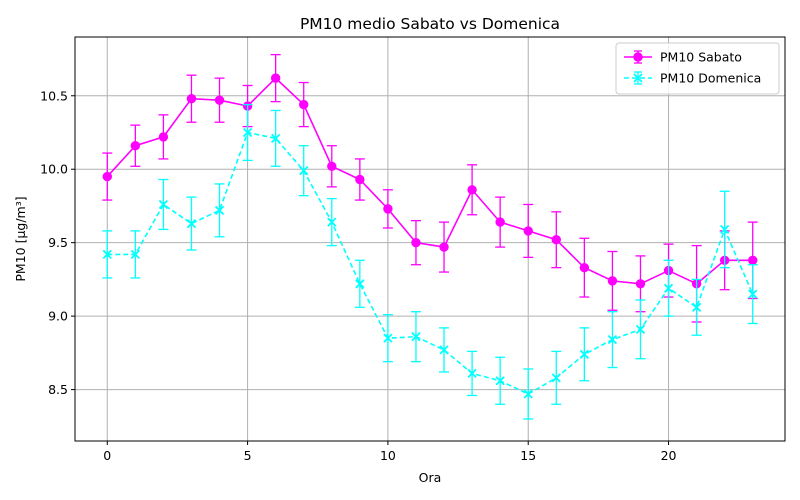  Describe the element at coordinates (701, 57) in the screenshot. I see `legend-label: PM10 Sabato` at that location.